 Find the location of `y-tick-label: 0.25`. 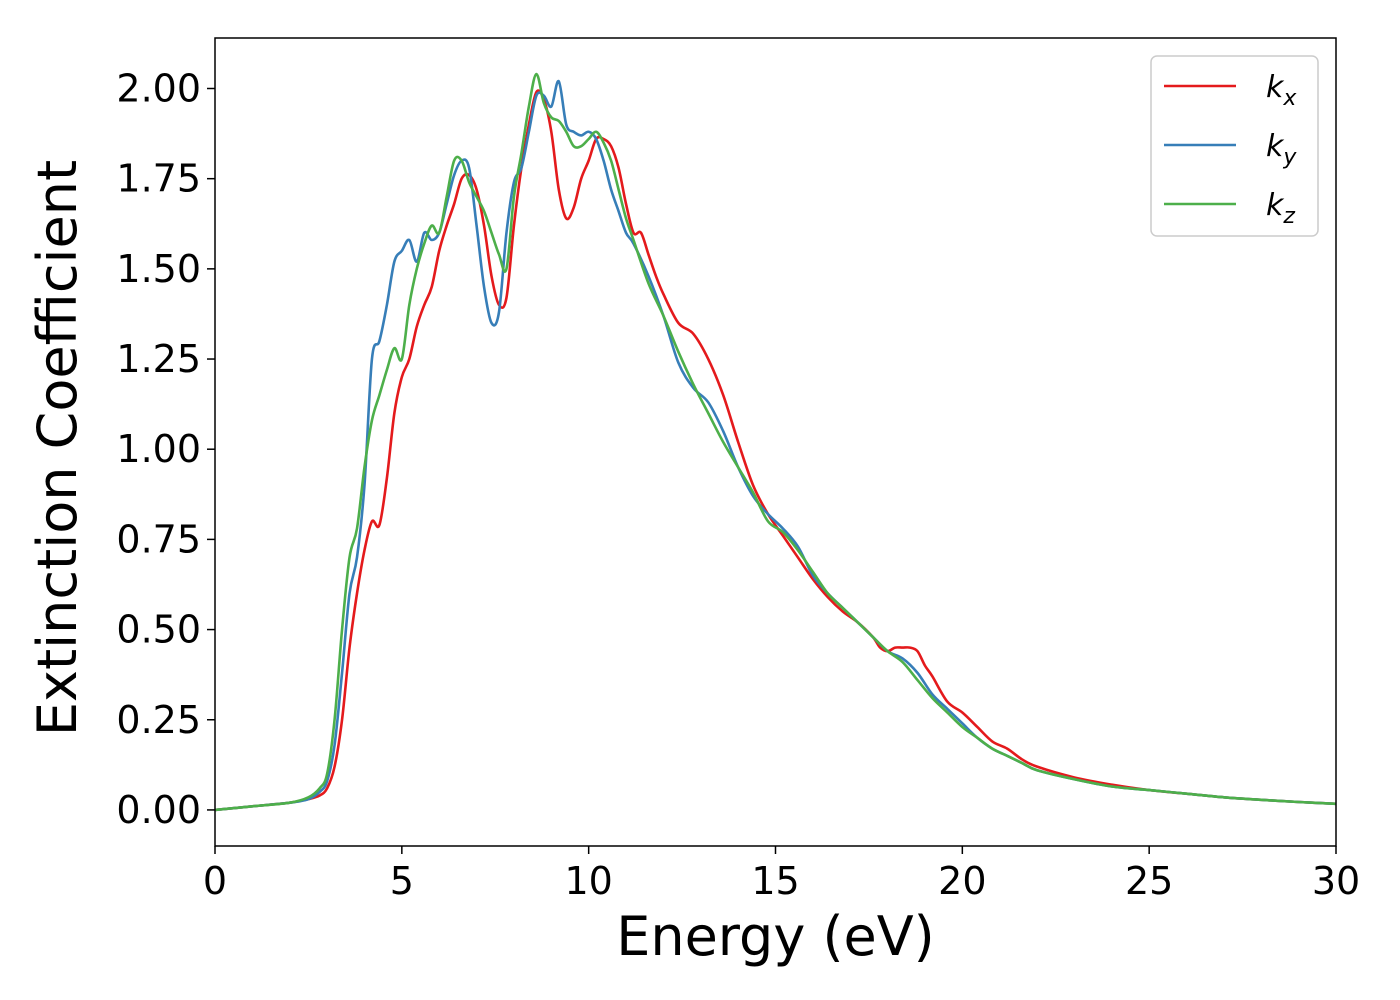

y-tick-label: 0.25 is located at coordinates (158, 720).